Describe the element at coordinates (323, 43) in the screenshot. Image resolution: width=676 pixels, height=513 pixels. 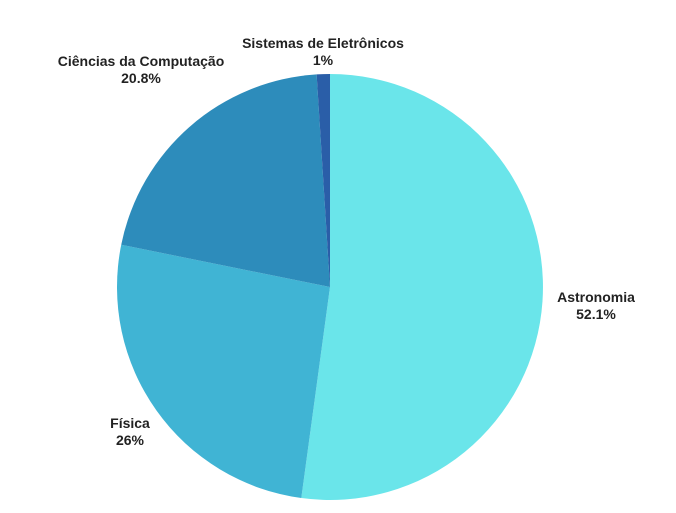
I see `slice-label-3: Sistemas de Eletrônicos` at that location.